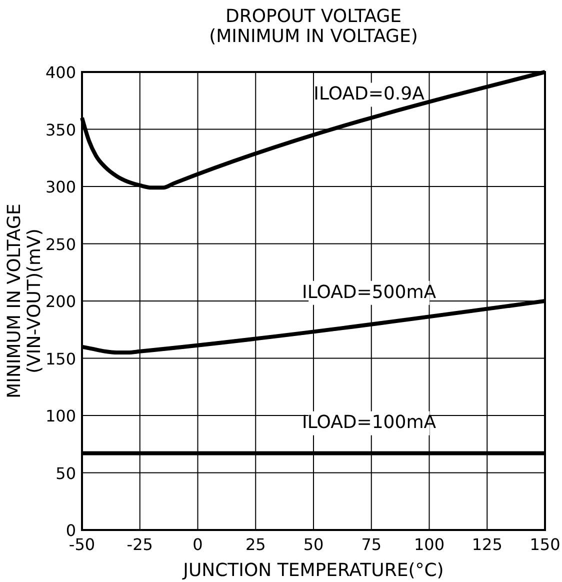  I want to click on y-tick-label: 50, so click(66, 473).